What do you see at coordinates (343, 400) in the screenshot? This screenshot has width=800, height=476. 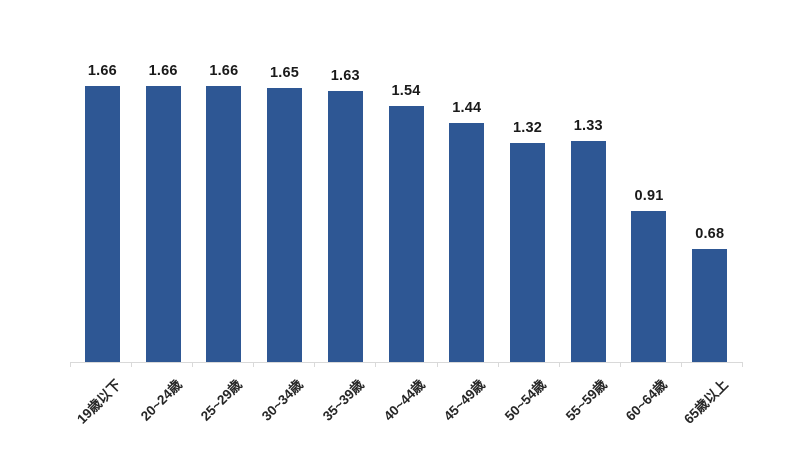 I see `x-axis-label: 35~39歳` at bounding box center [343, 400].